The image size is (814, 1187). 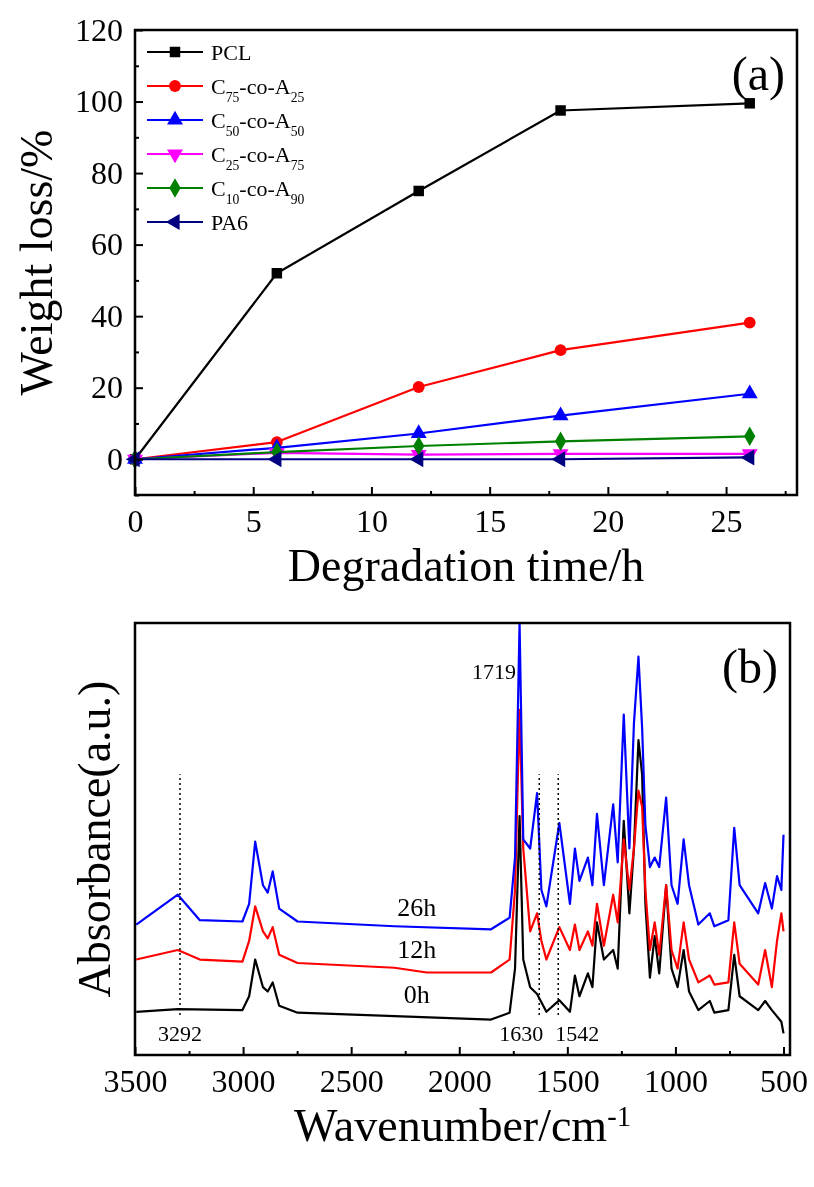 I want to click on x-tick-label: 3000, so click(x=243, y=1080).